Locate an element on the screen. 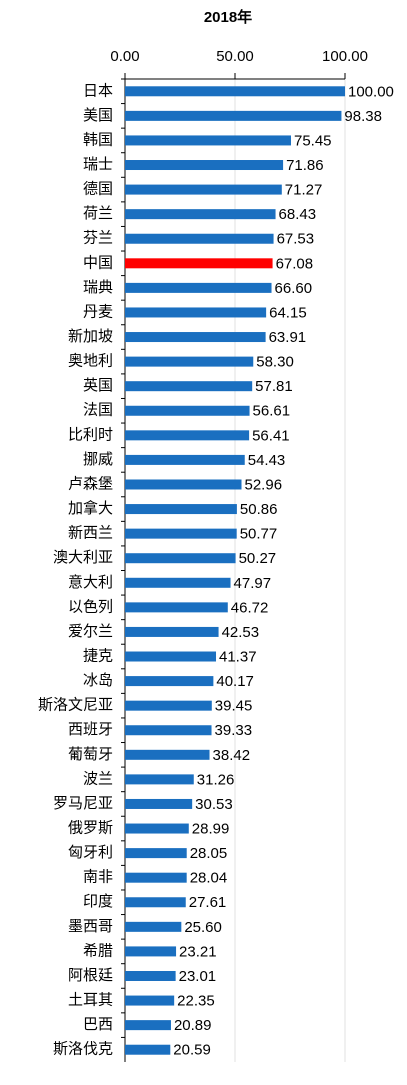 This screenshot has height=1085, width=407. y-tick-label: 新西兰 is located at coordinates (90, 533).